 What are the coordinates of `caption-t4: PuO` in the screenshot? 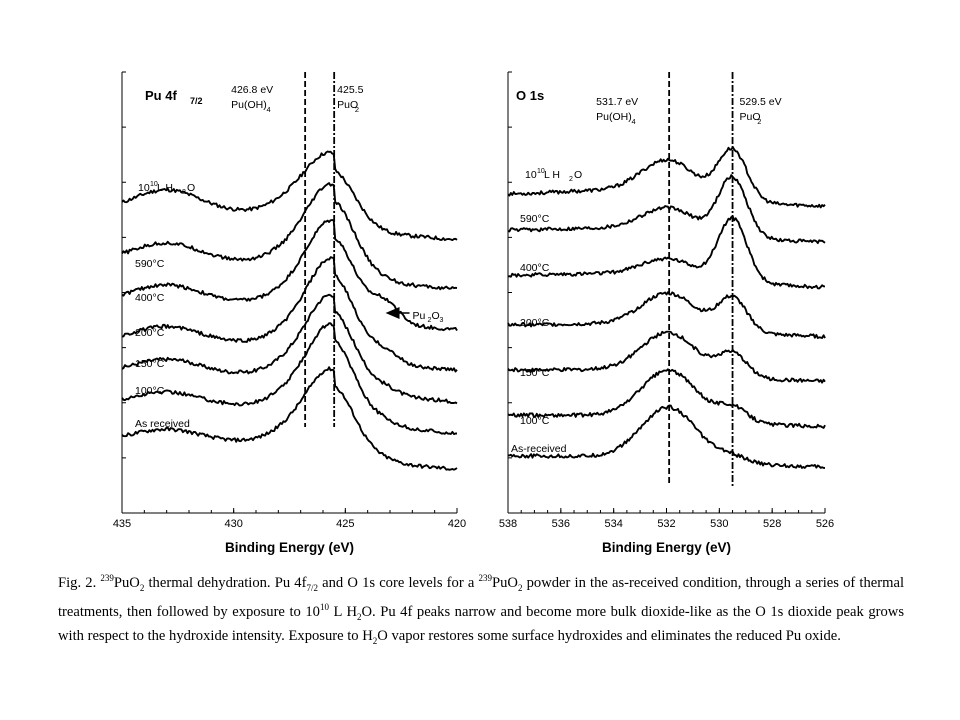 It's located at (504, 582).